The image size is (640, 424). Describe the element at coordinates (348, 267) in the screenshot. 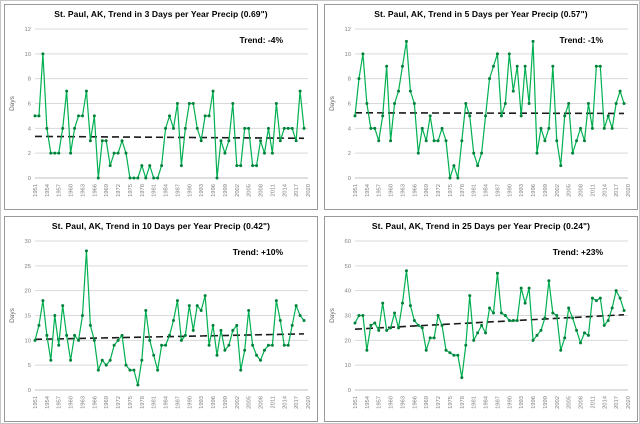

I see `y-tick-label: 50` at that location.